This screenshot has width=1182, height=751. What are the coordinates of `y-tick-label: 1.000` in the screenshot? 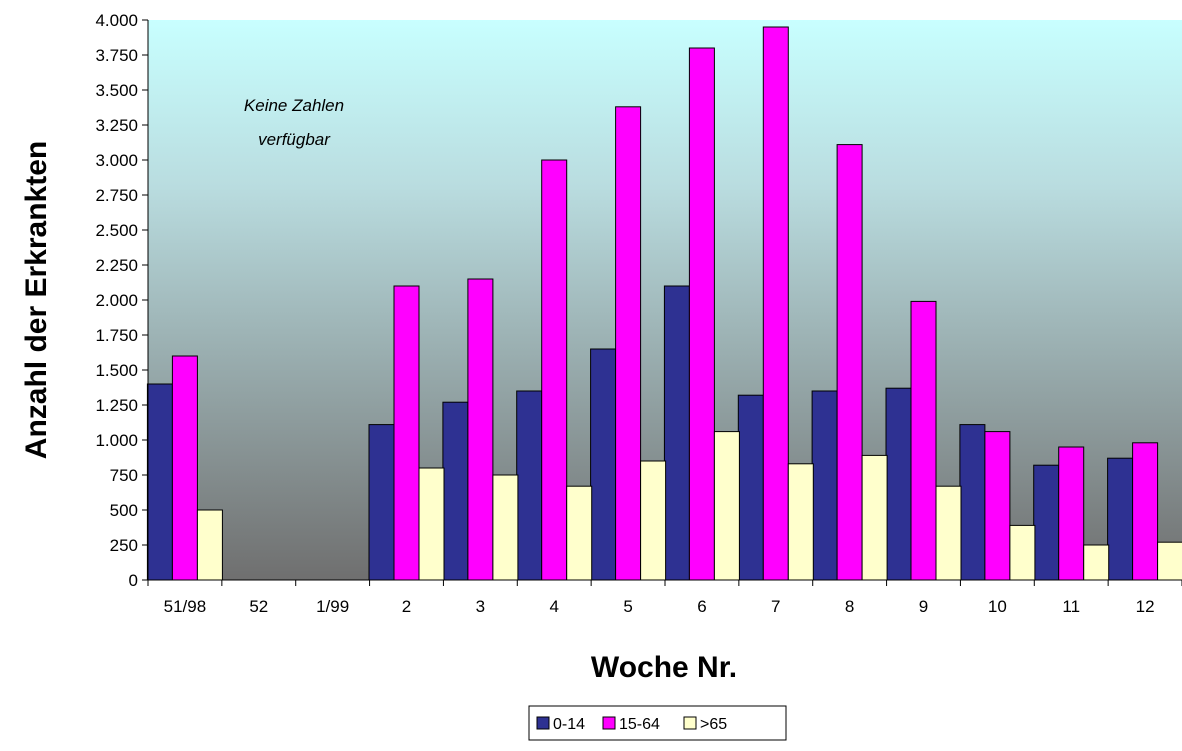 It's located at (116, 440).